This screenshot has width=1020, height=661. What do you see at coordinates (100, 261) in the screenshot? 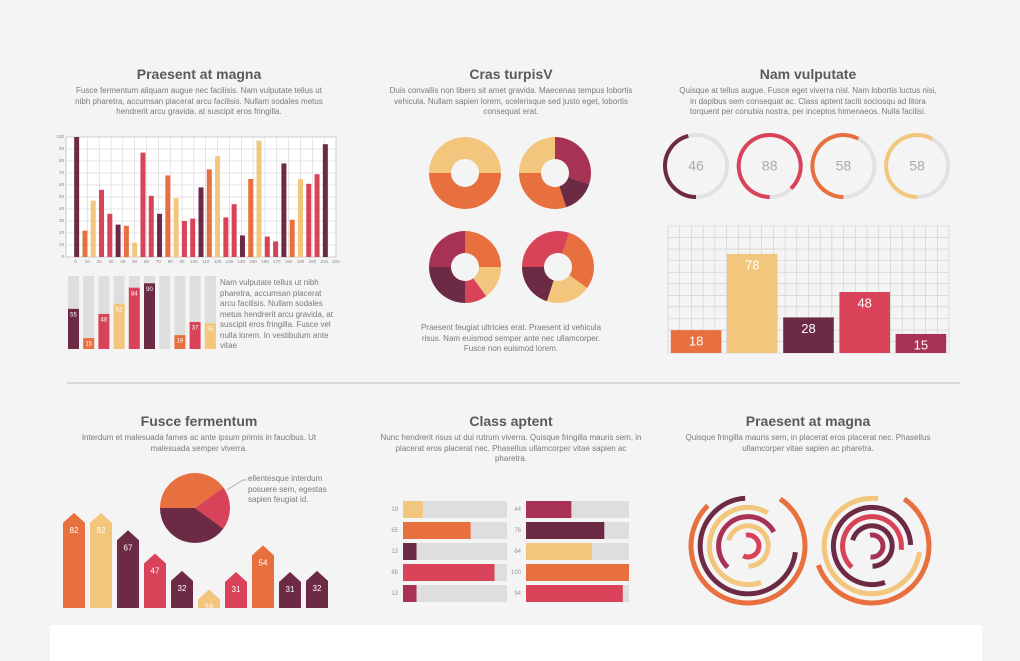
I see `x-tick-label: 20` at bounding box center [100, 261].